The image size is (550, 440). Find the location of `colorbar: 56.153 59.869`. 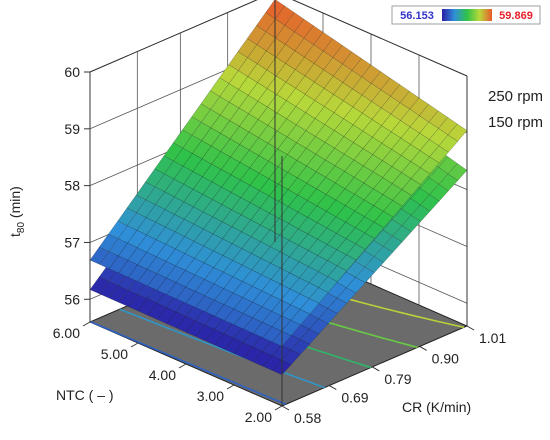

colorbar: 56.153 59.869 is located at coordinates (466, 15).